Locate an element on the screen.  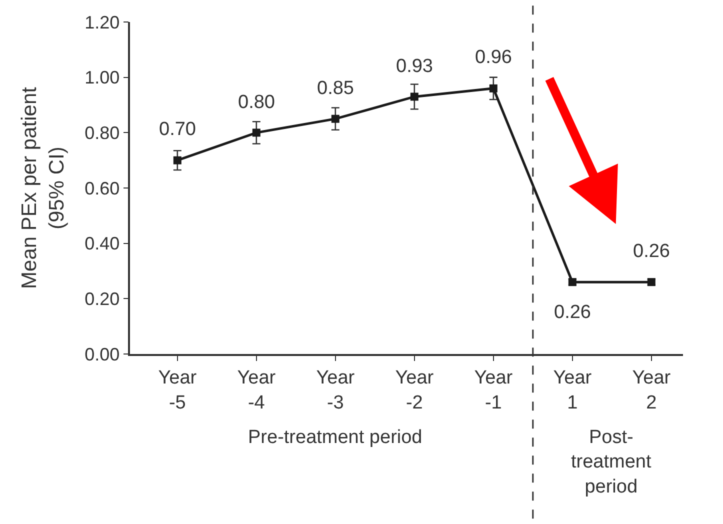
data-label: 0.93 is located at coordinates (414, 66).